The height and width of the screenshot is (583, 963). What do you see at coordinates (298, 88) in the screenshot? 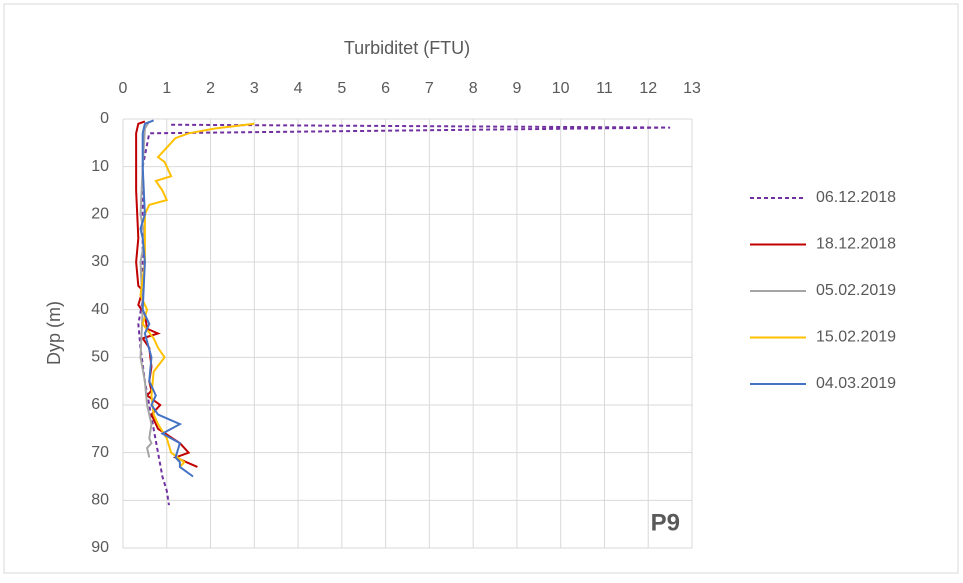
I see `x-tick-label: 4` at bounding box center [298, 88].